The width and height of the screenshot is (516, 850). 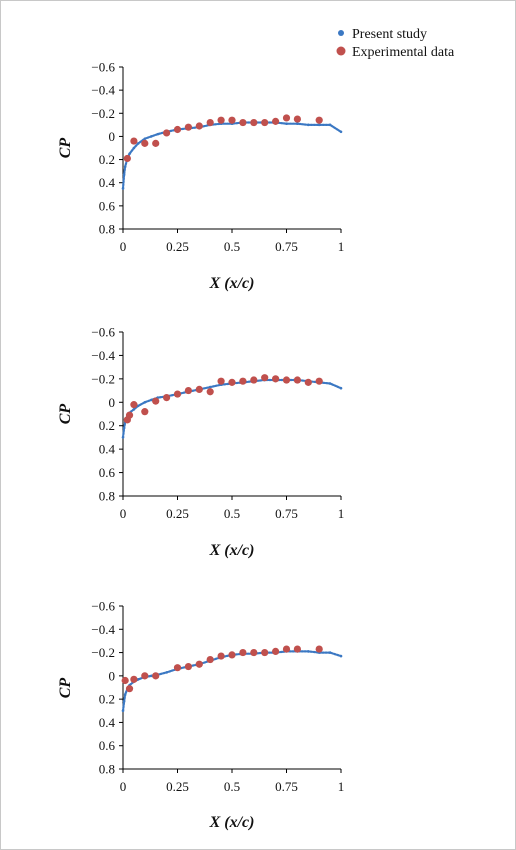 I want to click on panel-3-y-tick-label: 0.6, so click(x=107, y=745).